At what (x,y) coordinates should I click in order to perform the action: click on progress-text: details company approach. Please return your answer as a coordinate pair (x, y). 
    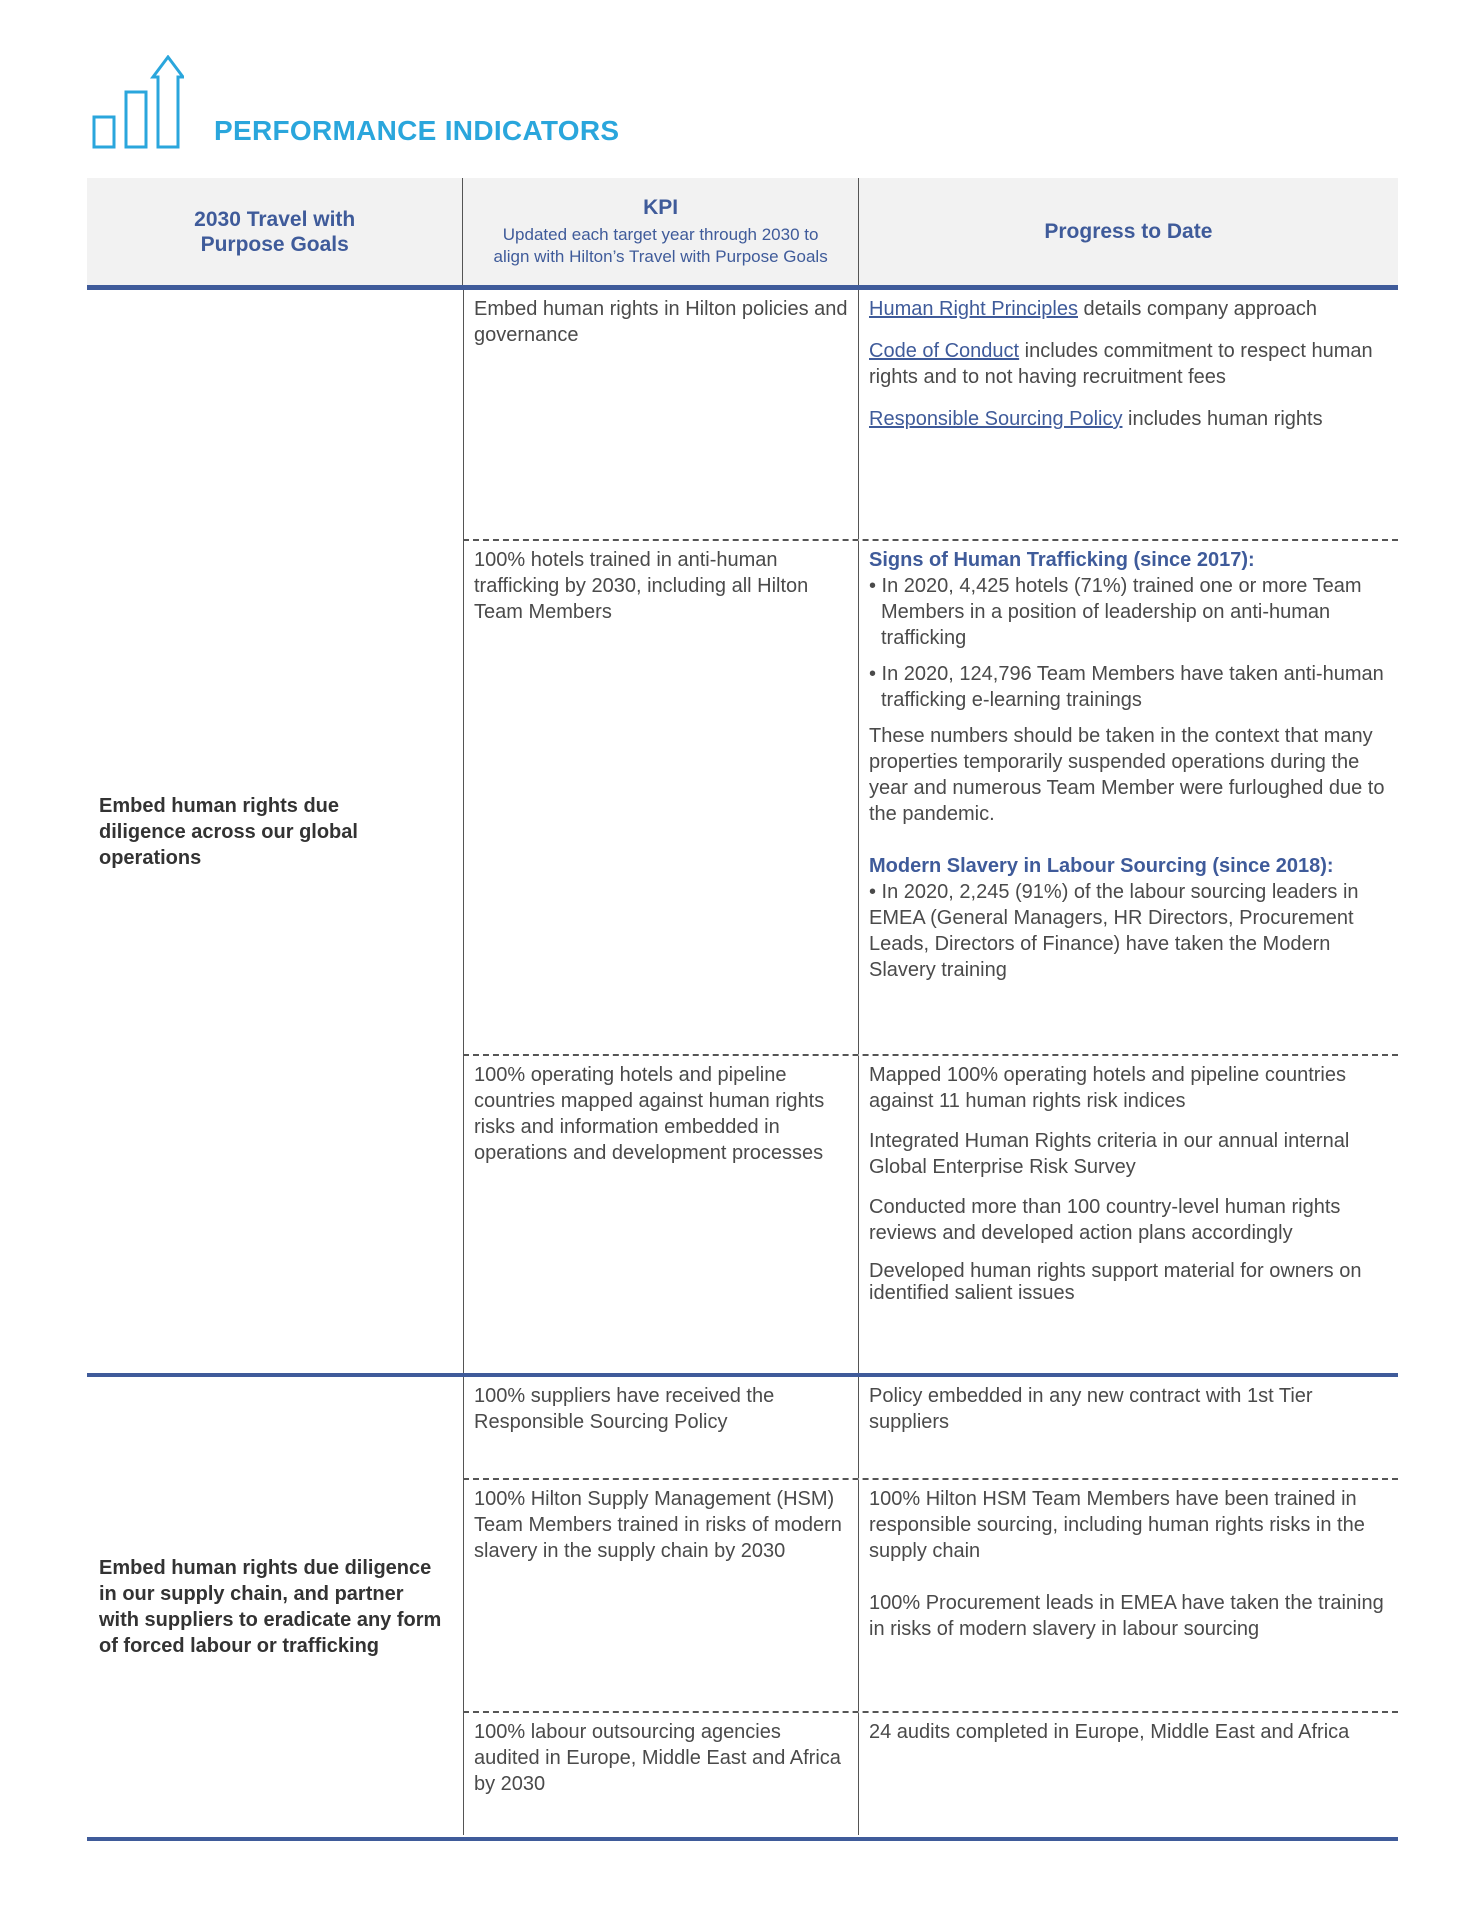
    Looking at the image, I should click on (1197, 309).